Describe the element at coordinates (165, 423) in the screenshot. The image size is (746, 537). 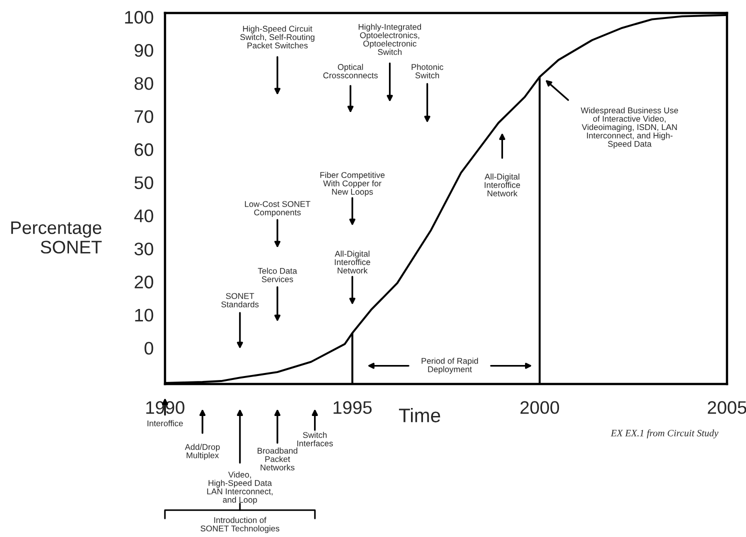
I see `text: Interoffice` at that location.